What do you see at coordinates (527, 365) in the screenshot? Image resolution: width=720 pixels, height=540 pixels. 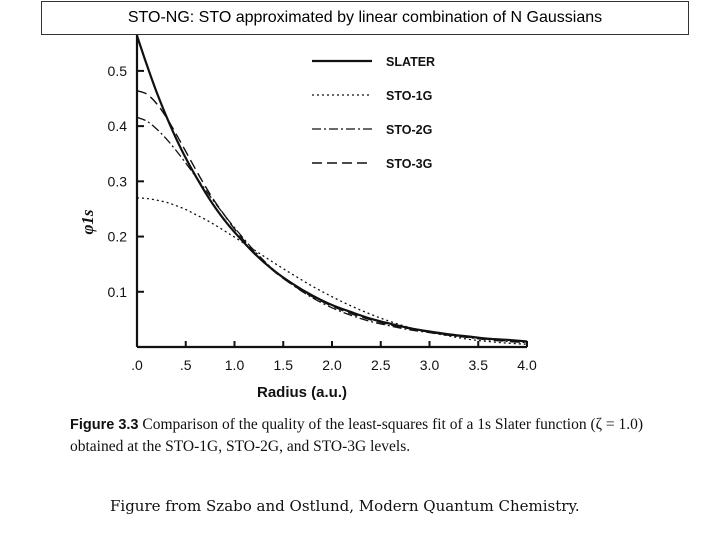 I see `x-tick-label: 4.0` at bounding box center [527, 365].